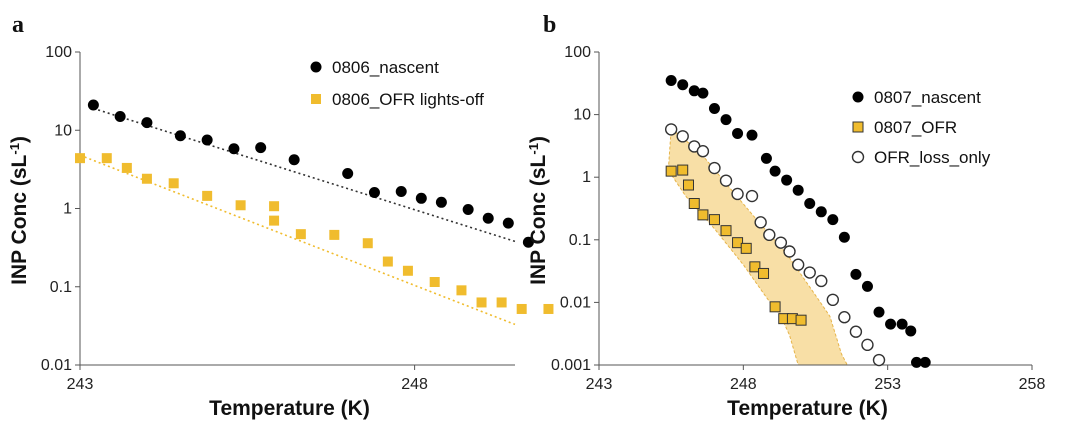 The height and width of the screenshot is (421, 1070). I want to click on panel-label: b, so click(549, 25).